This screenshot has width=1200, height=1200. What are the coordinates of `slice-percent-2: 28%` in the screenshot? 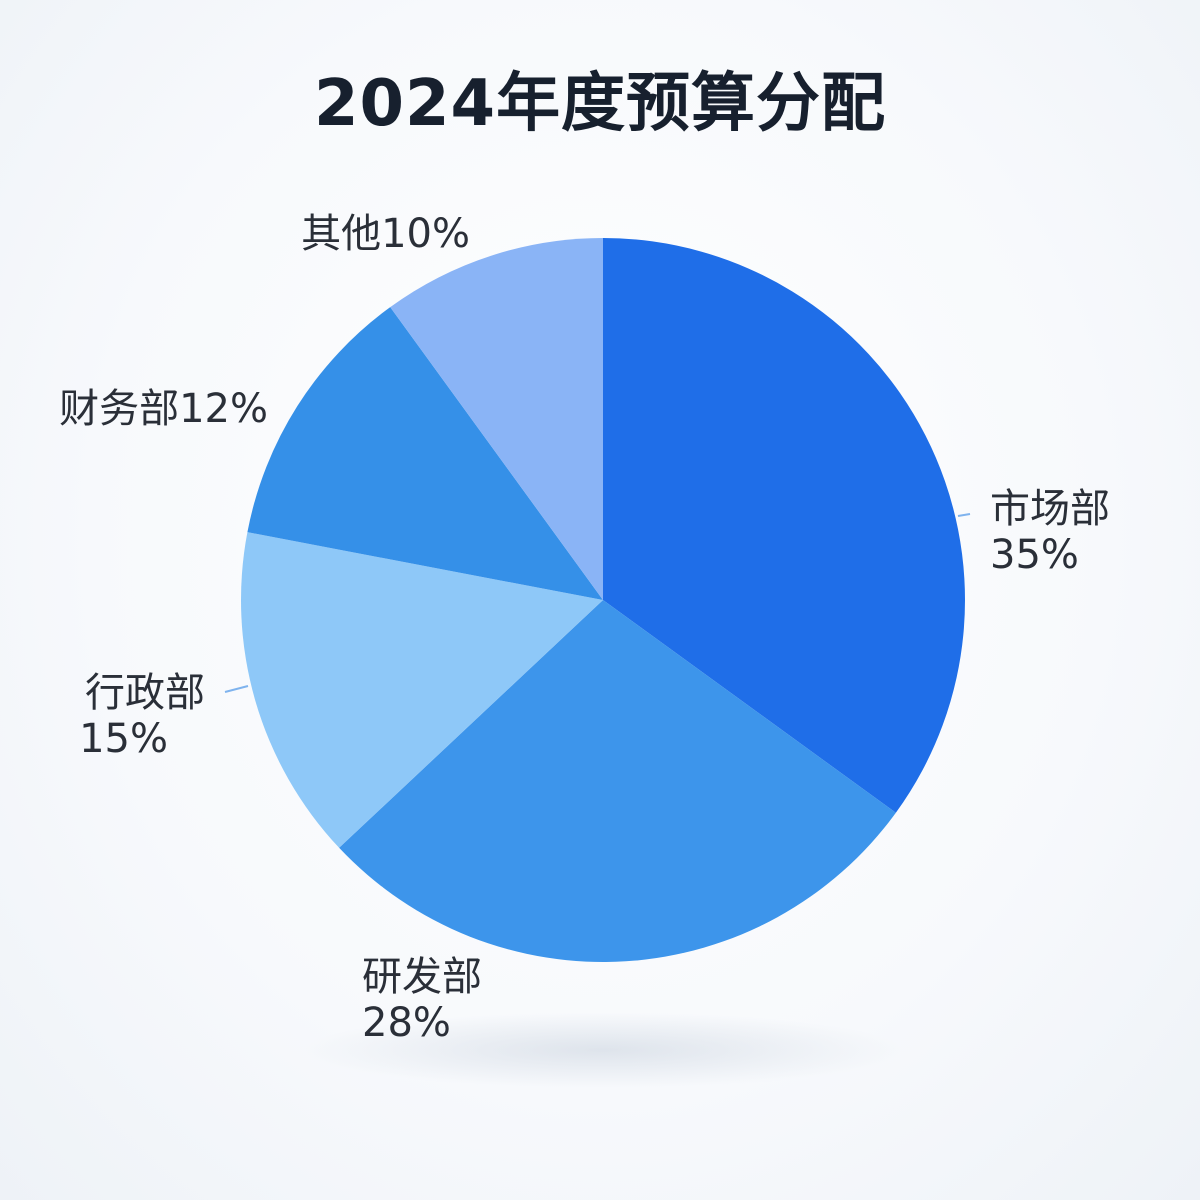 It's located at (406, 1023).